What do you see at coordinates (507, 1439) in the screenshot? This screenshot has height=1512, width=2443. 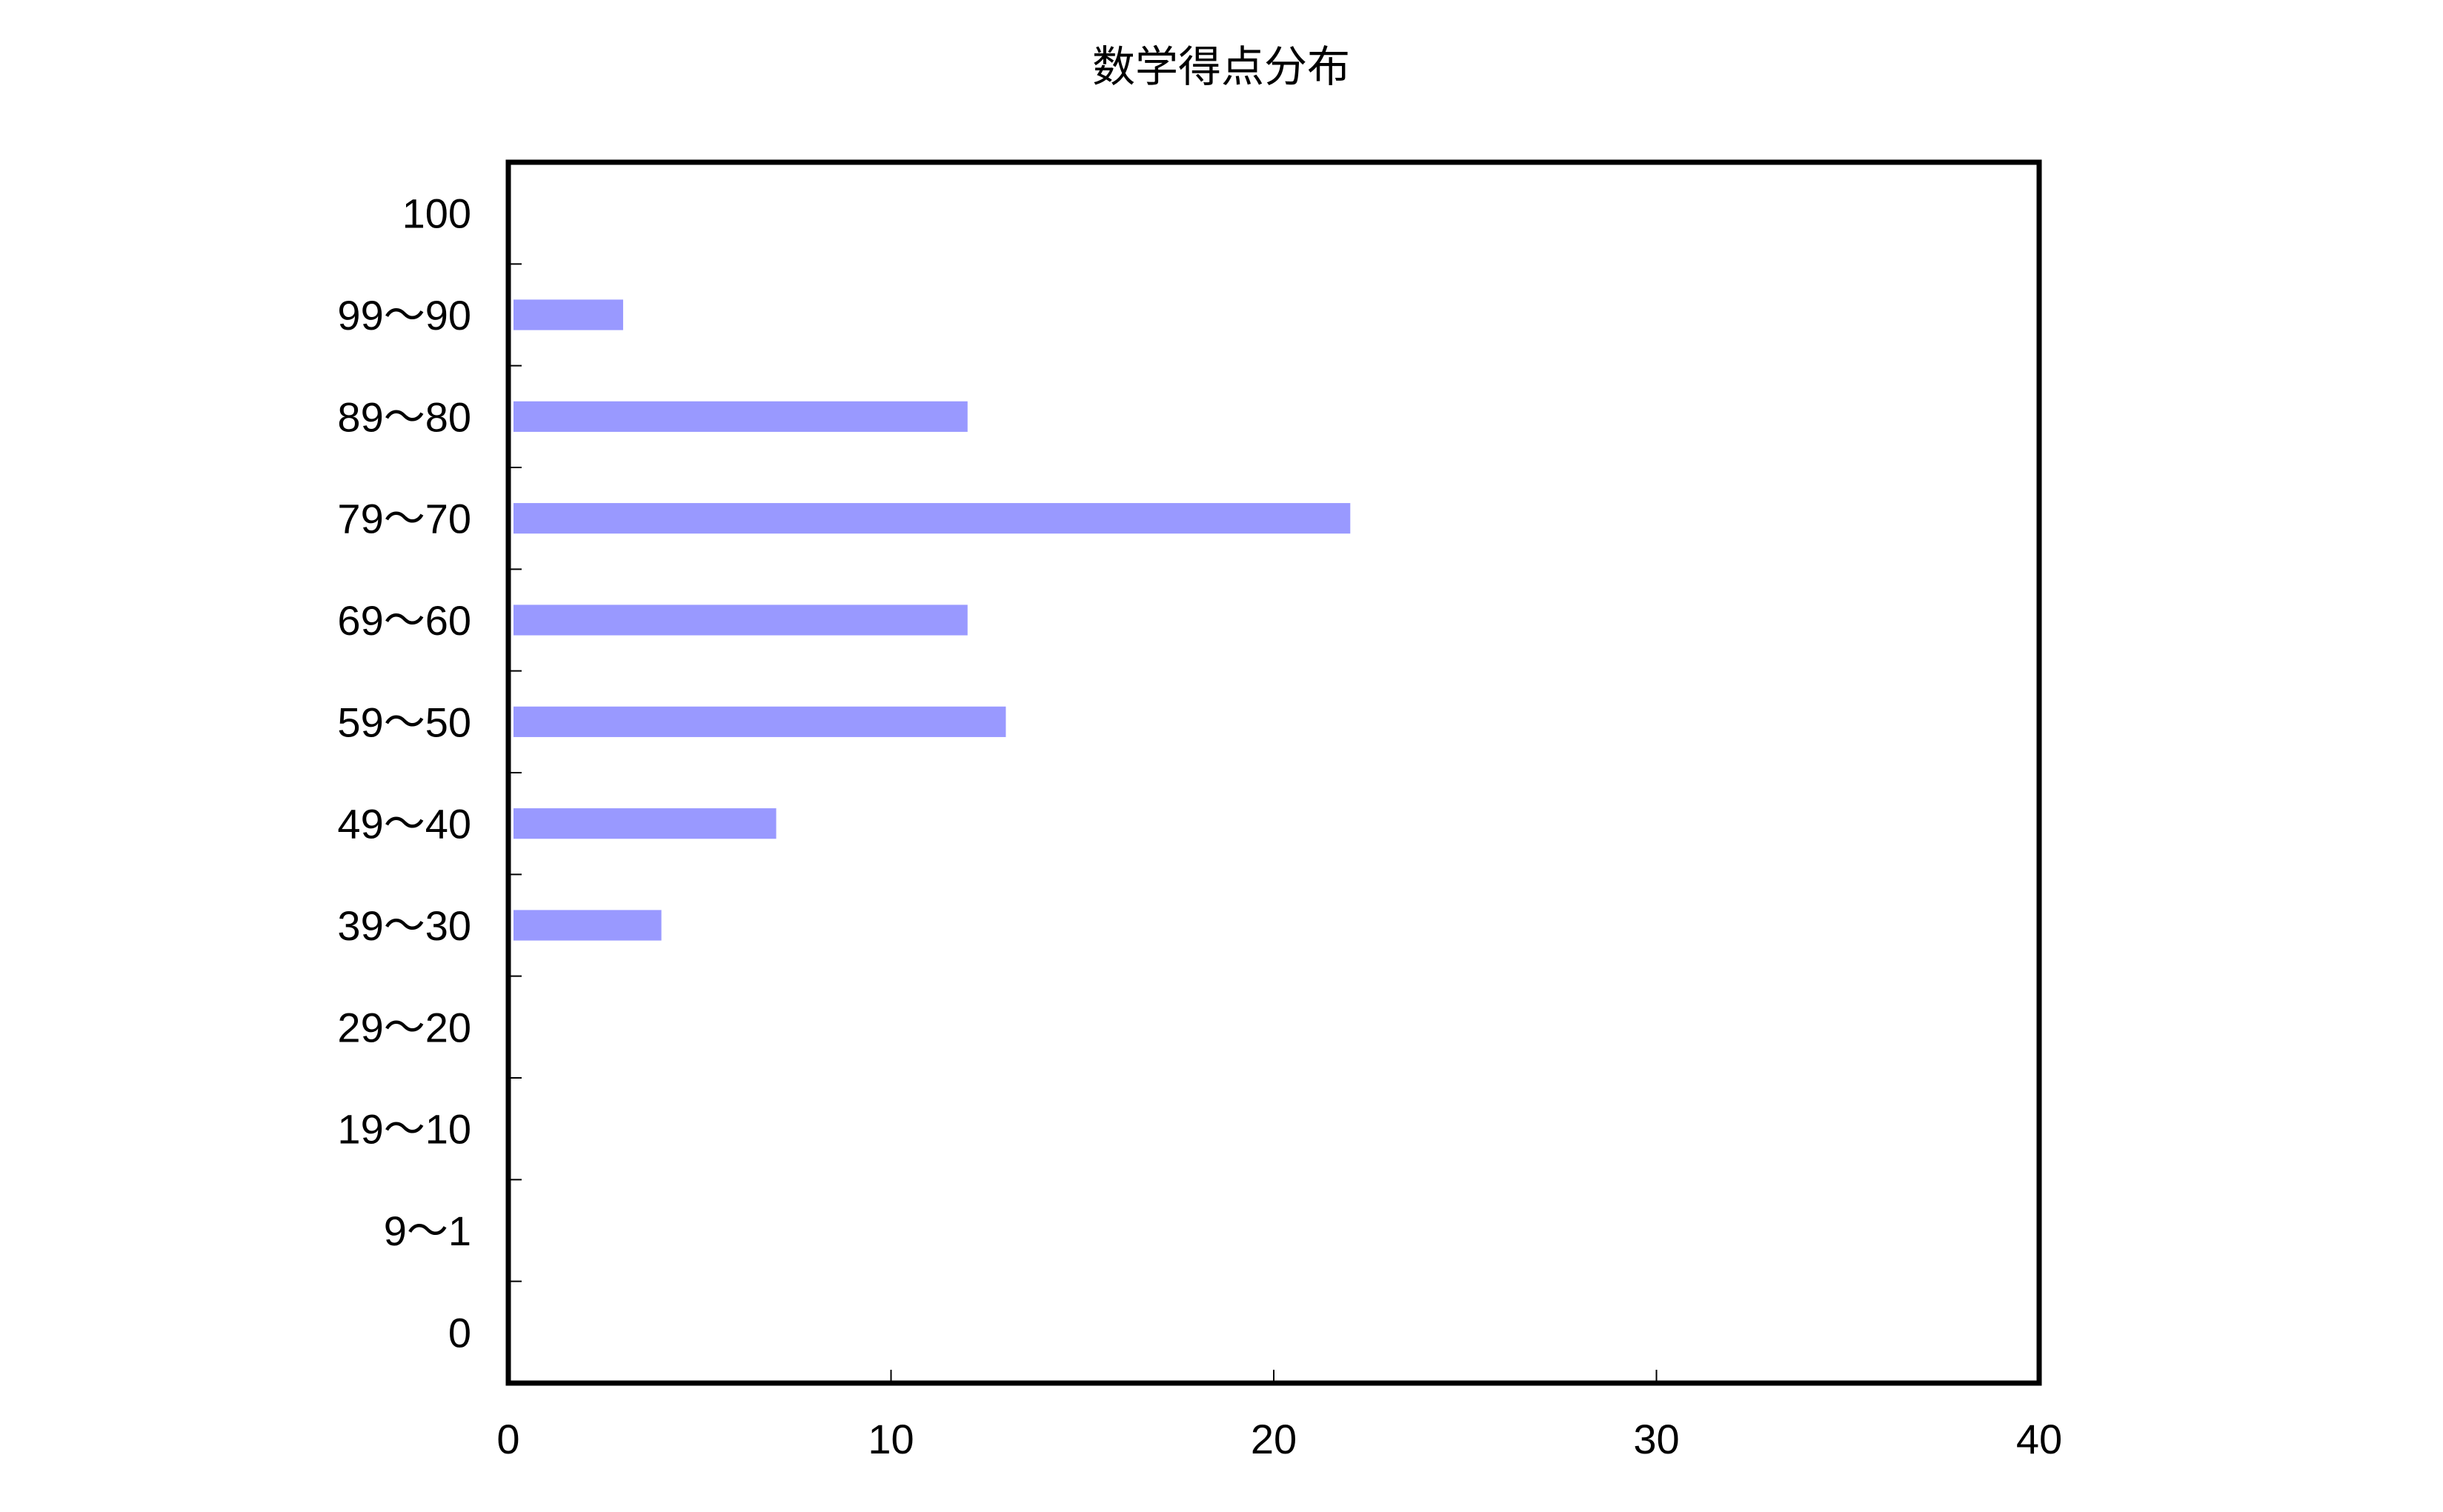 I see `x-tick-label: 0` at bounding box center [507, 1439].